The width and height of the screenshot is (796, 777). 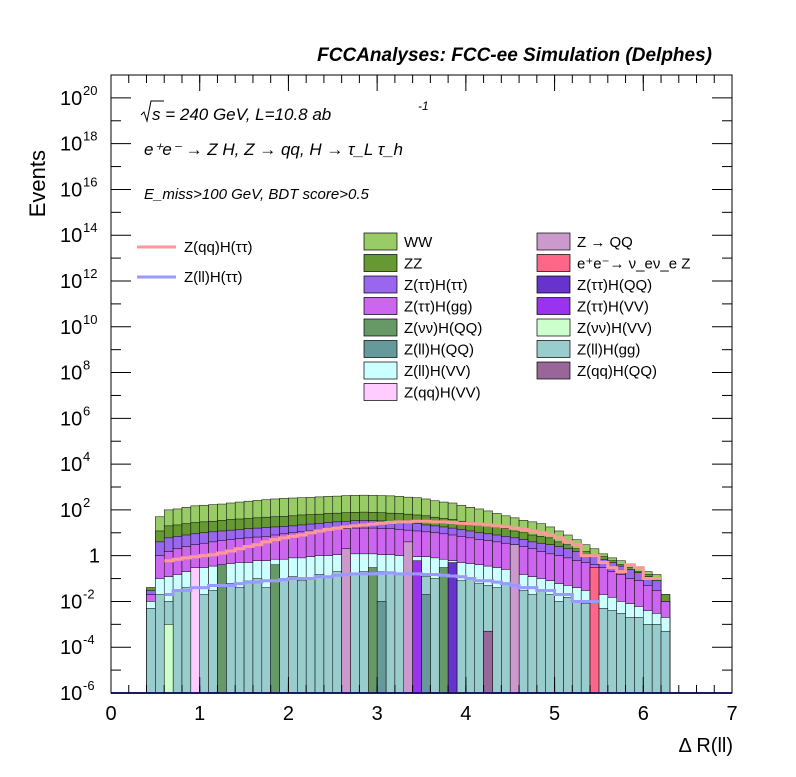 I want to click on cuts-annotation: E_miss>100 GeV, BDT score>0.5, so click(x=256, y=194).